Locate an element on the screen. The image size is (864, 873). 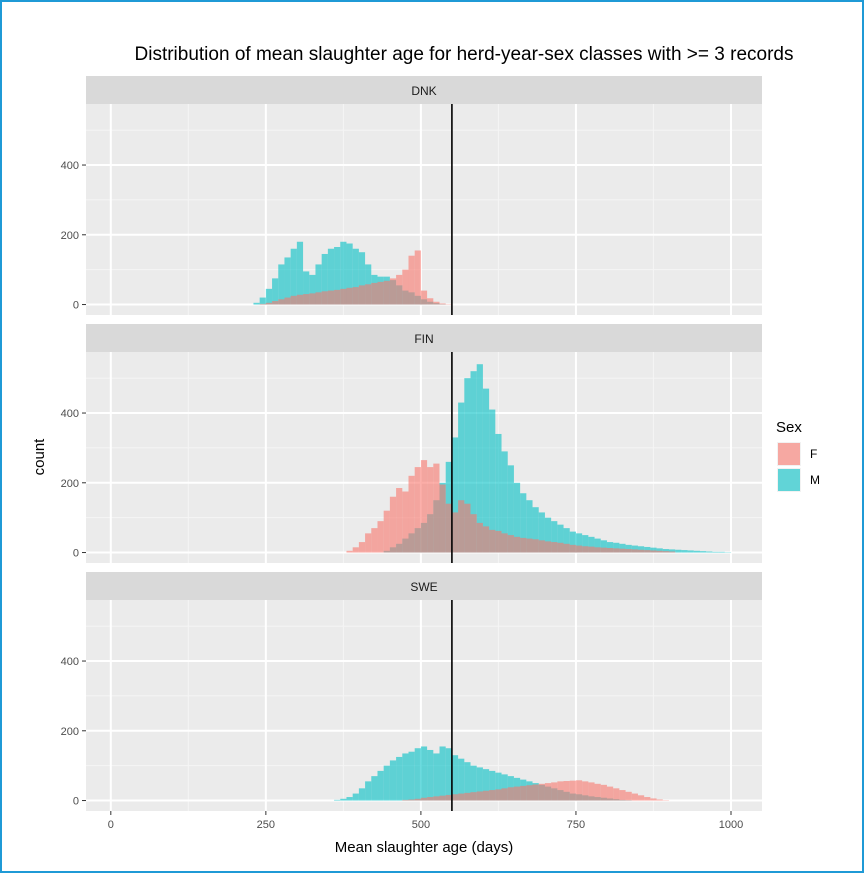
legend-key-f is located at coordinates (789, 454).